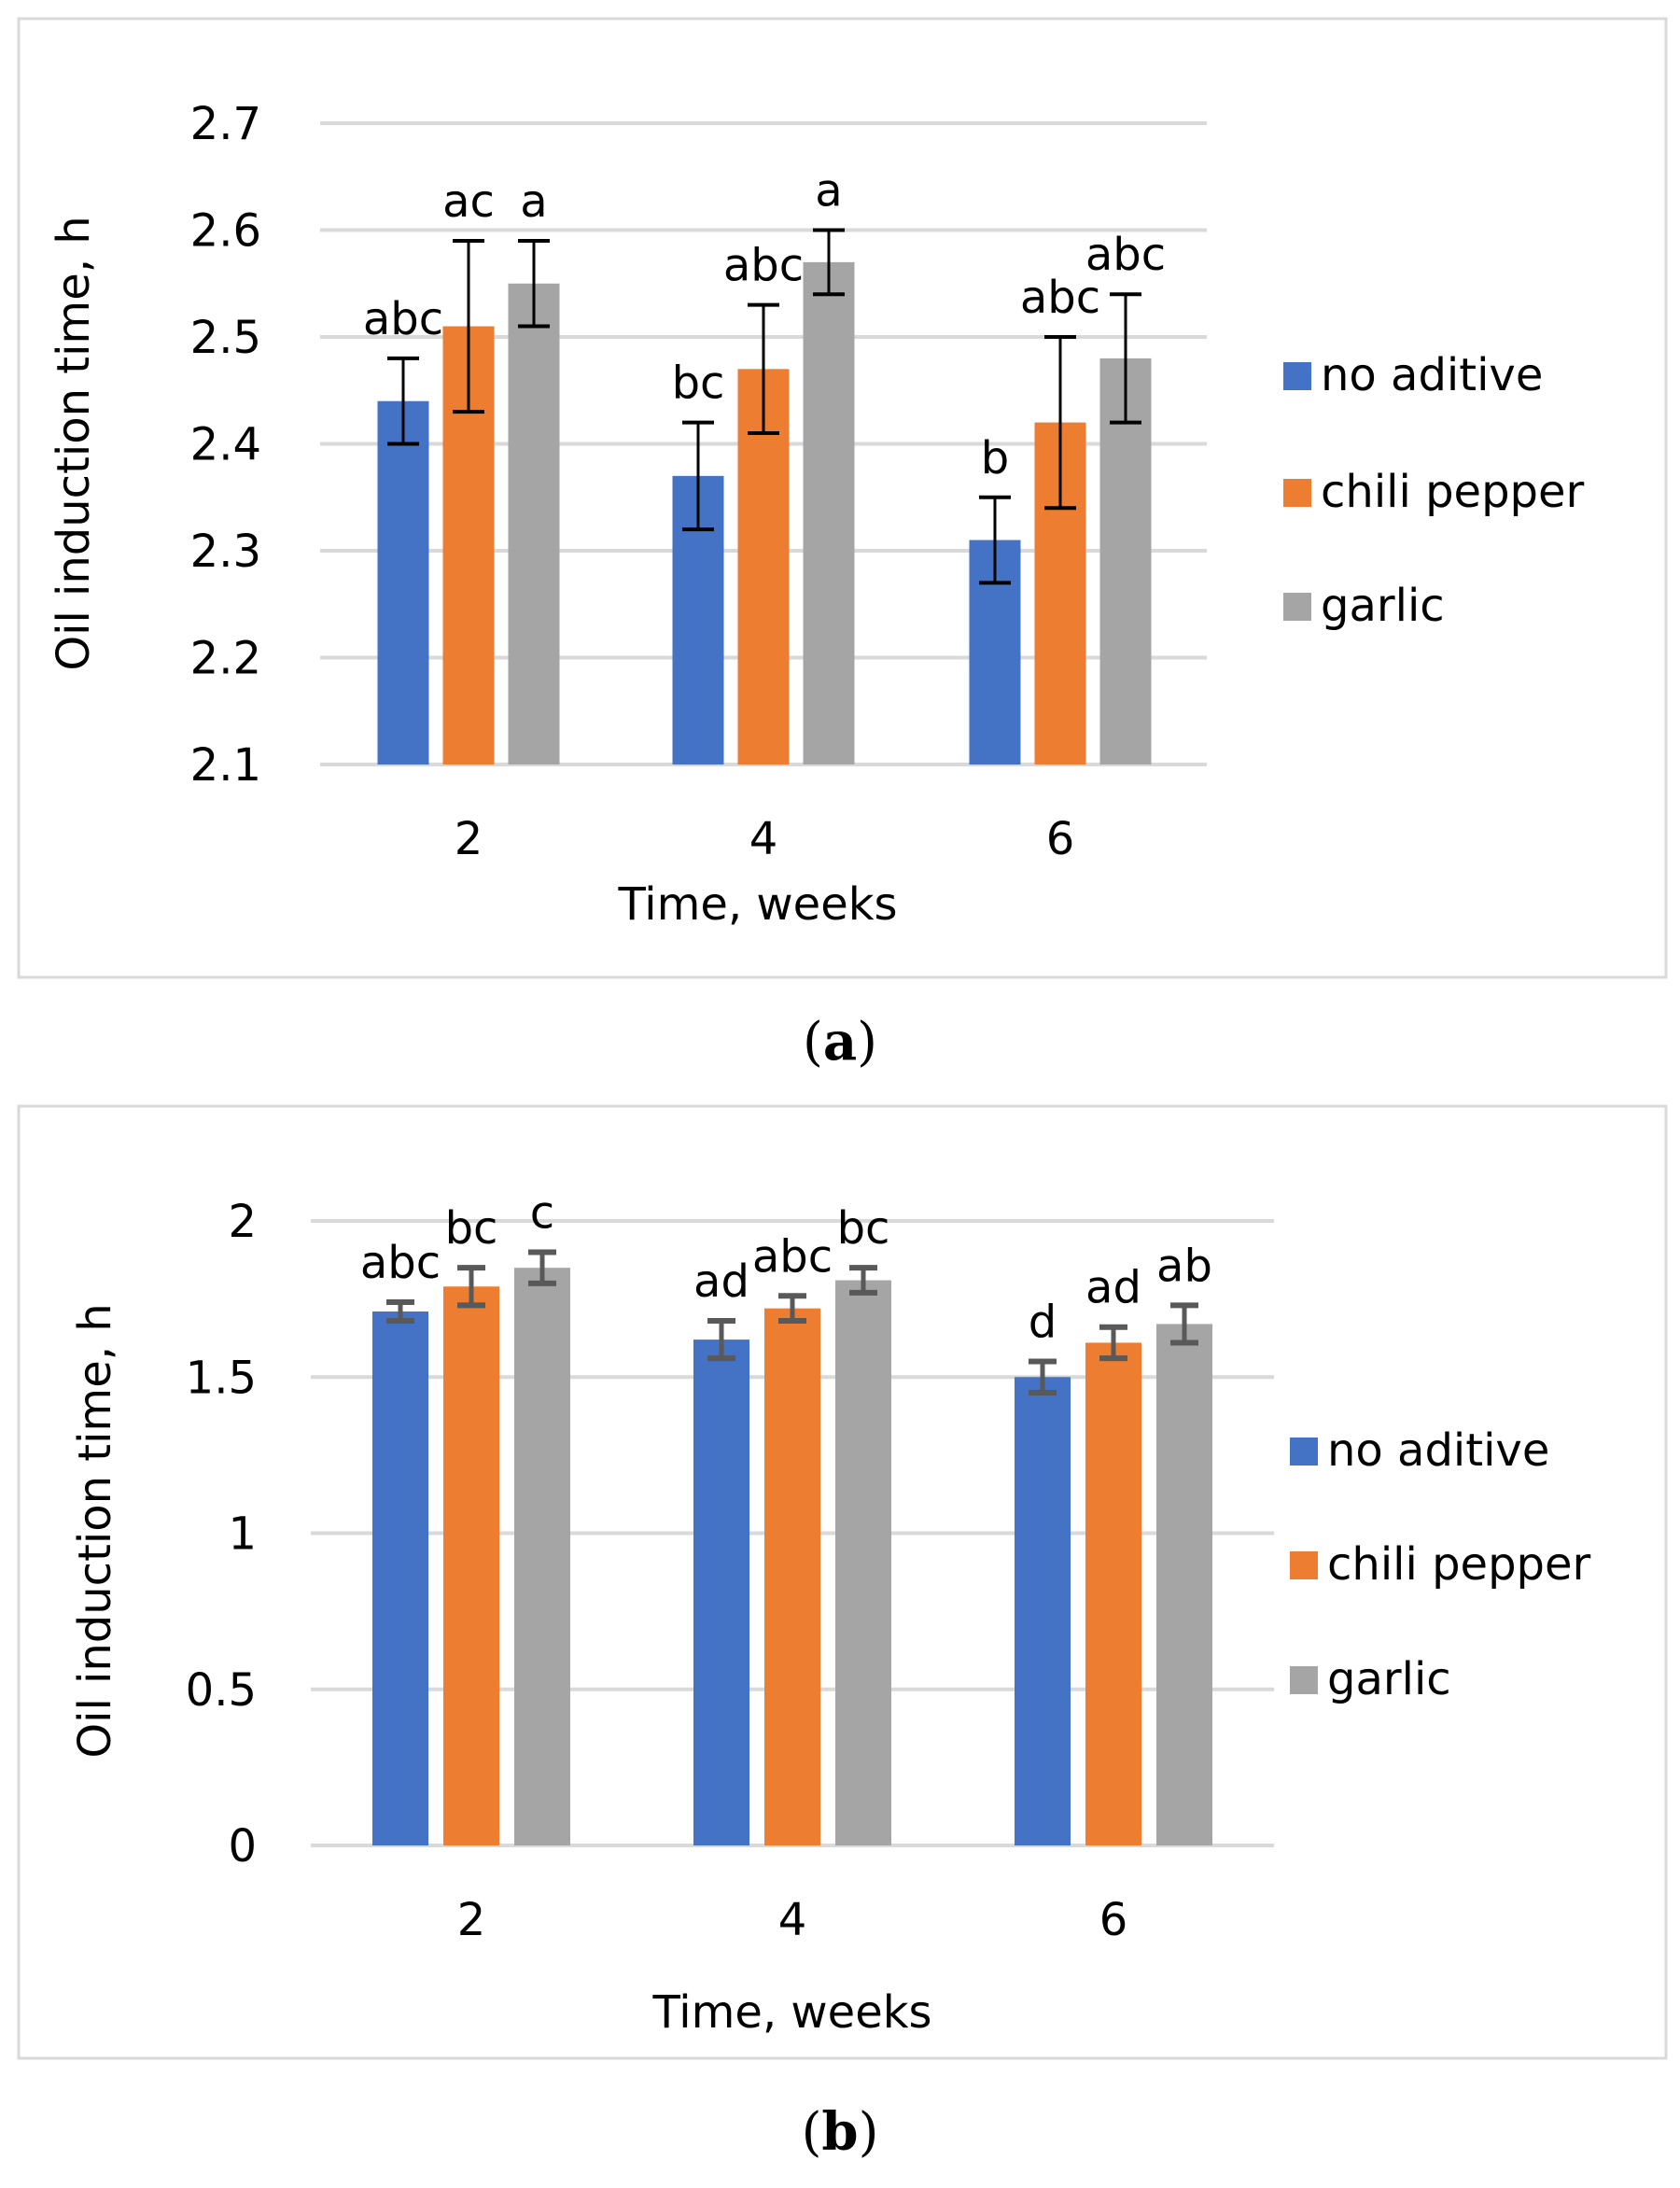 This screenshot has width=1680, height=2188. I want to click on significance-label: d, so click(1043, 1323).